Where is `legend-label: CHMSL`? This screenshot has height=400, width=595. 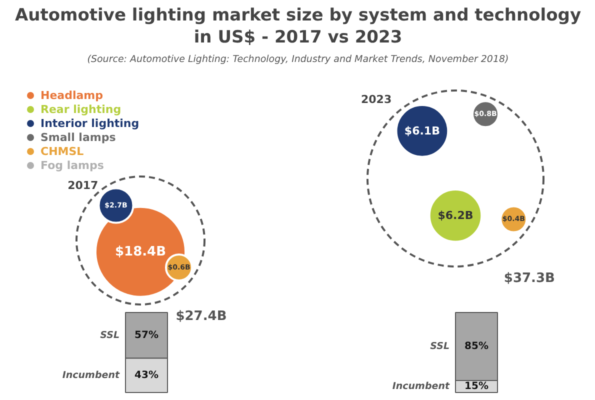
legend-label: CHMSL is located at coordinates (62, 151).